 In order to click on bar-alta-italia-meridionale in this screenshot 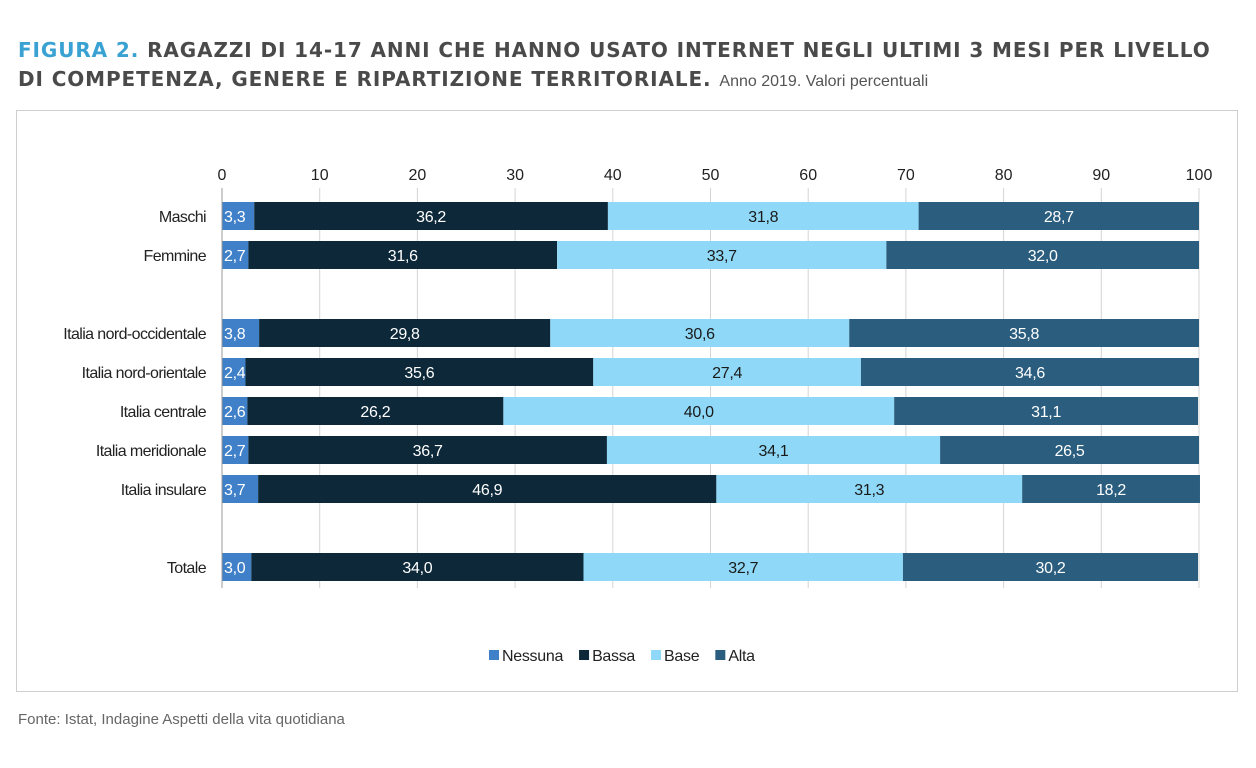, I will do `click(1069, 450)`.